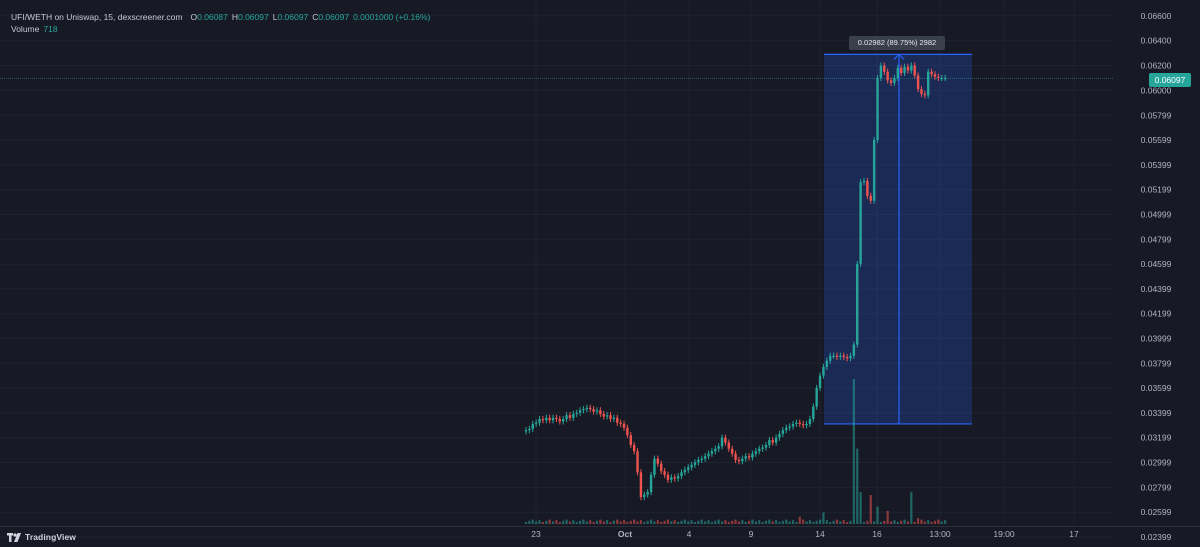  Describe the element at coordinates (1156, 165) in the screenshot. I see `price-tick-label: 0.05399` at that location.